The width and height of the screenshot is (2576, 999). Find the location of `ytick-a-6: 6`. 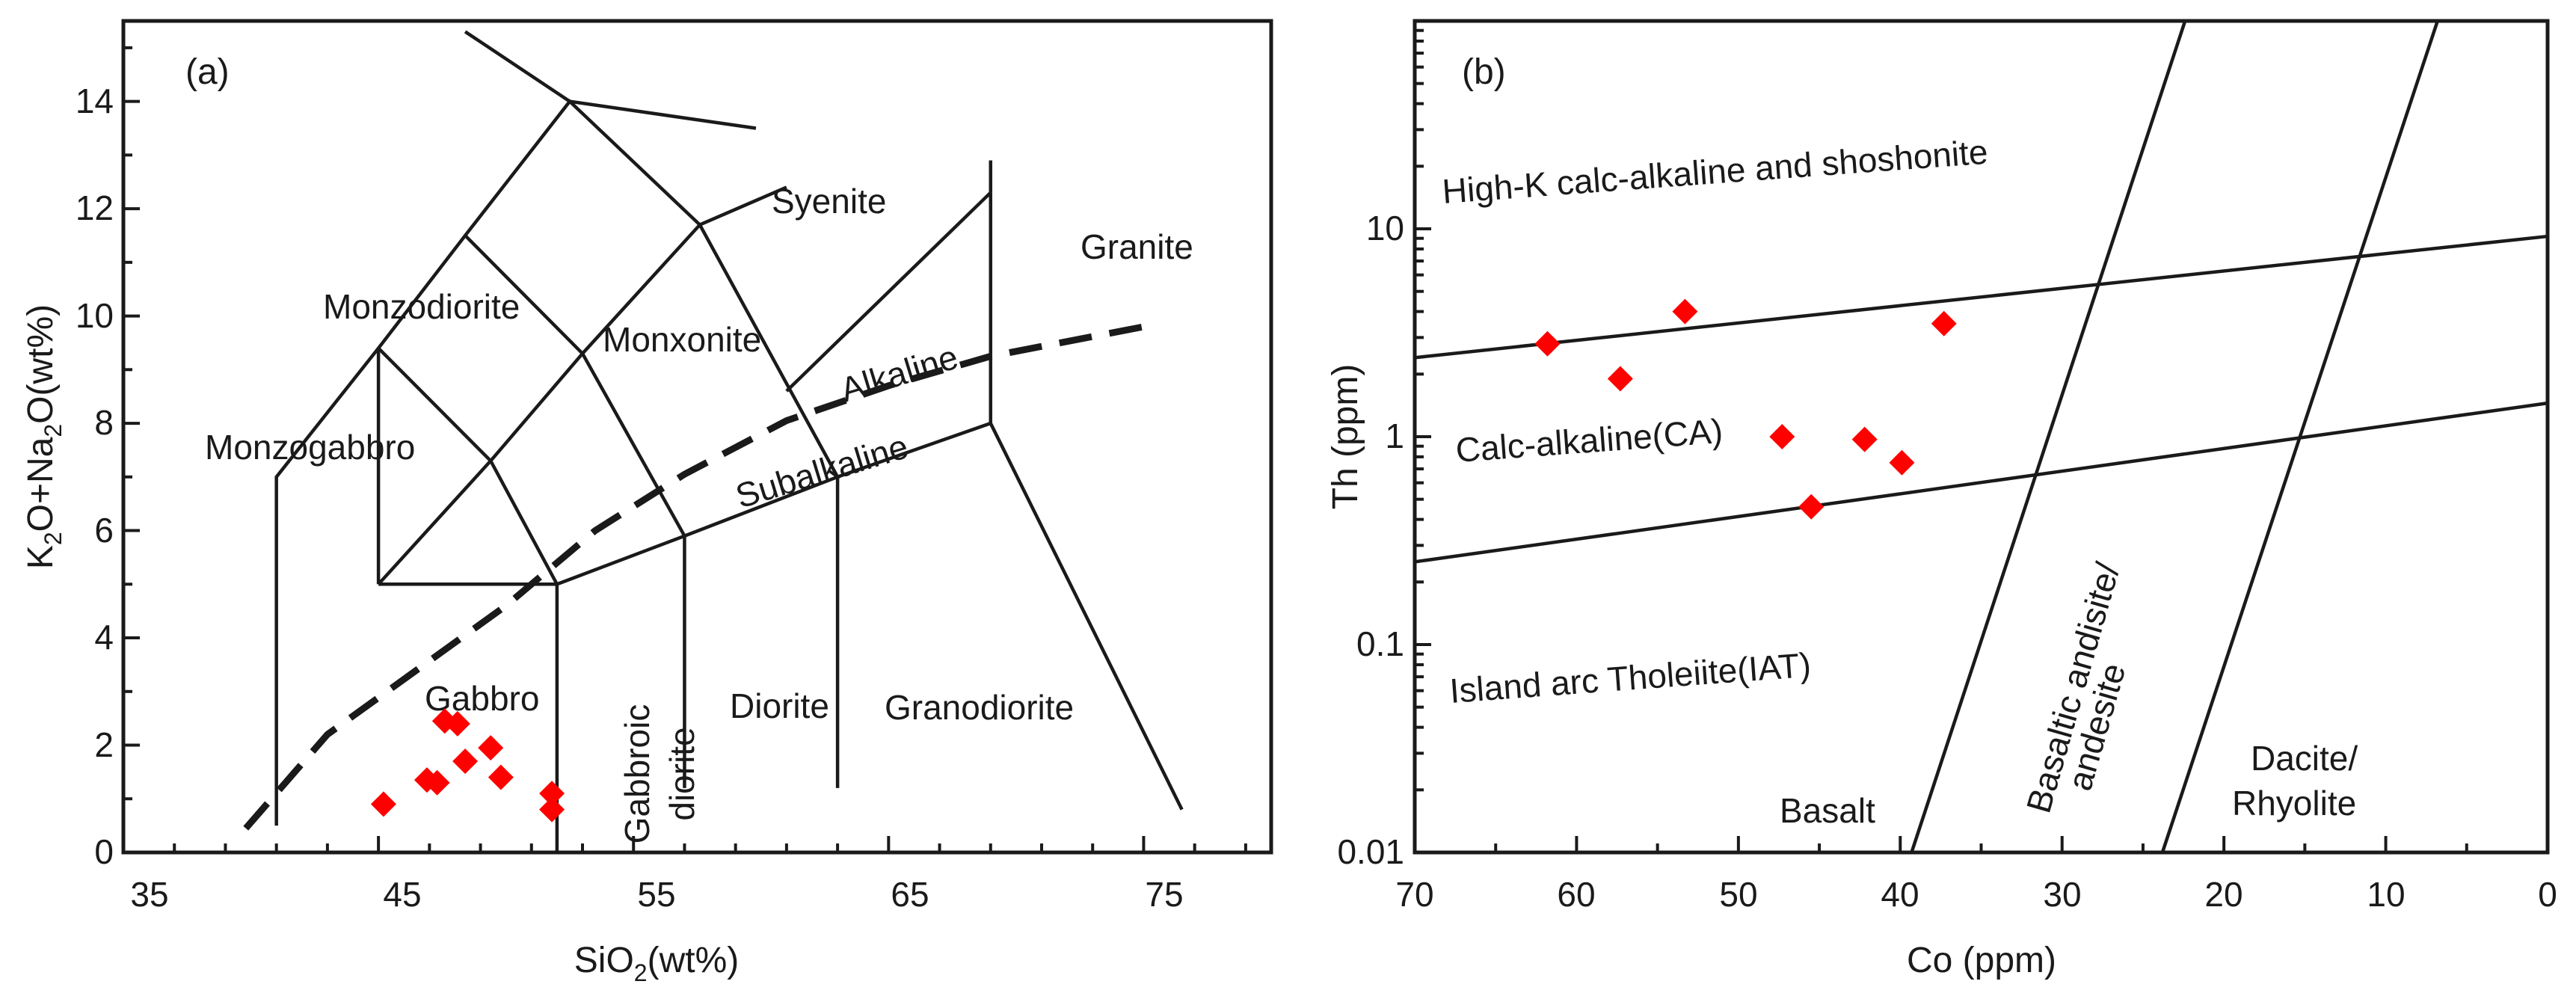

ytick-a-6: 6 is located at coordinates (104, 530).